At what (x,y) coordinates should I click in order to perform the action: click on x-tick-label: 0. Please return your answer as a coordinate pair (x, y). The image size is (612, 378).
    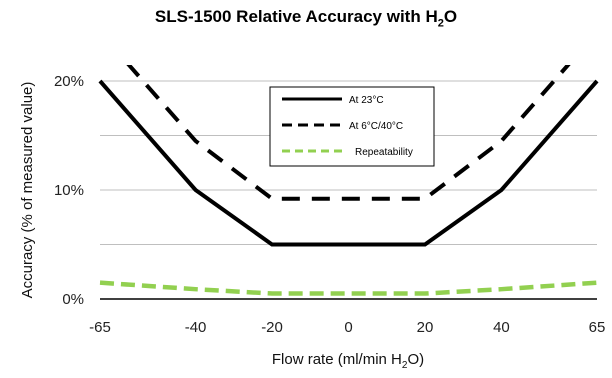
    Looking at the image, I should click on (348, 327).